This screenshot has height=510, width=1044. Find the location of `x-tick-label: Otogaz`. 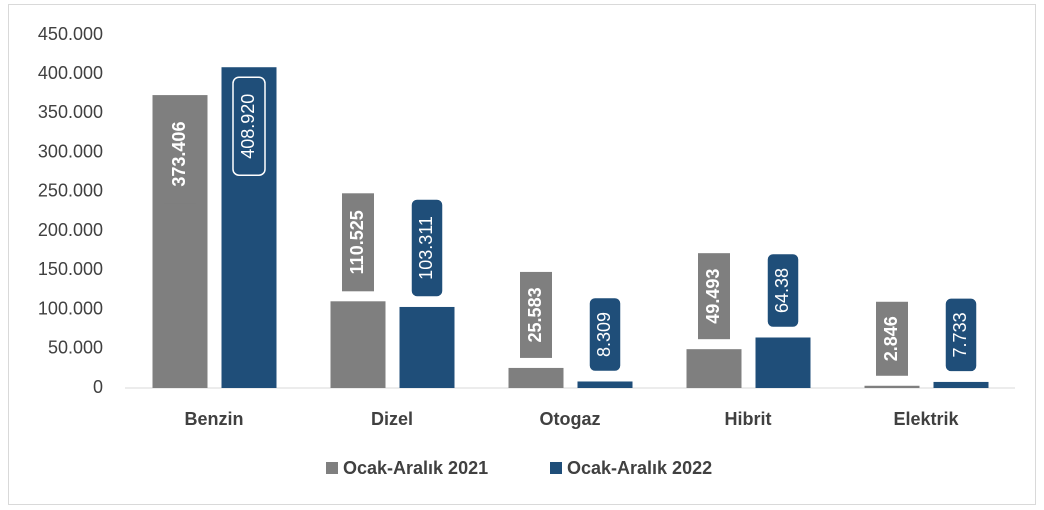

x-tick-label: Otogaz is located at coordinates (570, 419).